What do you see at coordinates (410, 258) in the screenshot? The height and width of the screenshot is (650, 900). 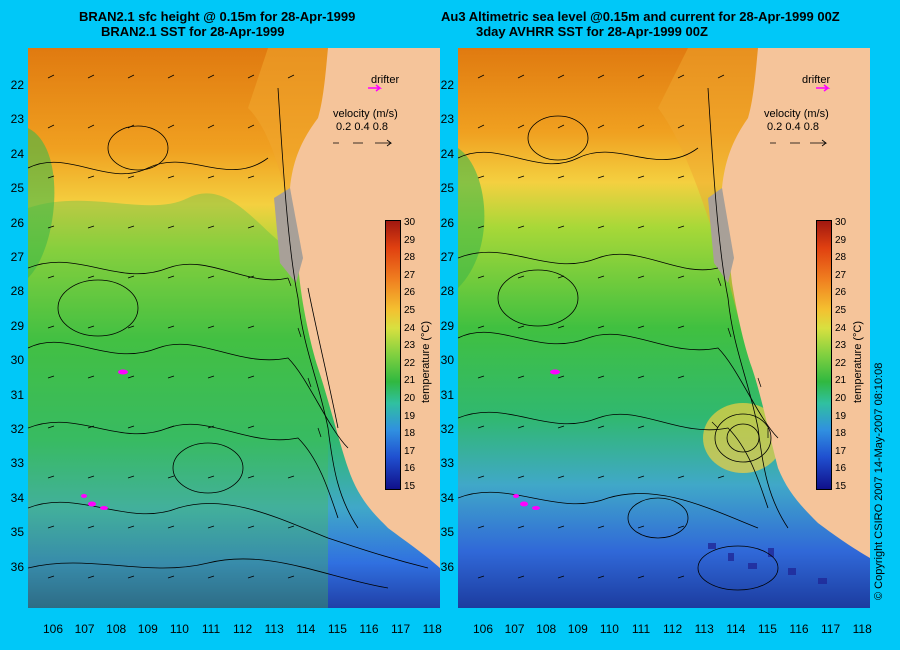 I see `colorbar-tick-label: 28` at bounding box center [410, 258].